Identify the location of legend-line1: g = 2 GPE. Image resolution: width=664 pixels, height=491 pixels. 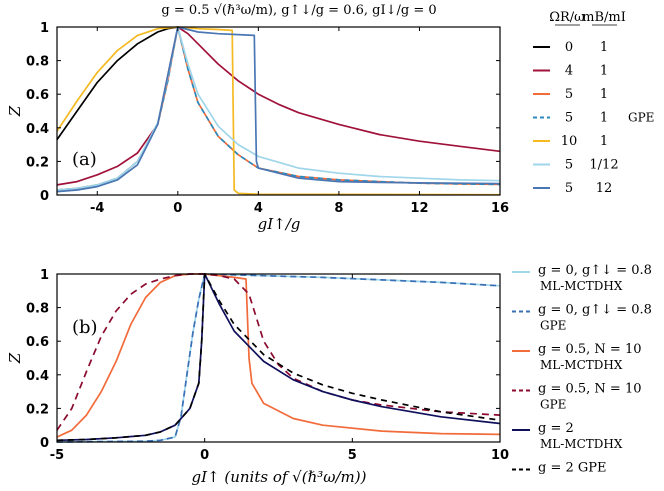
(572, 468).